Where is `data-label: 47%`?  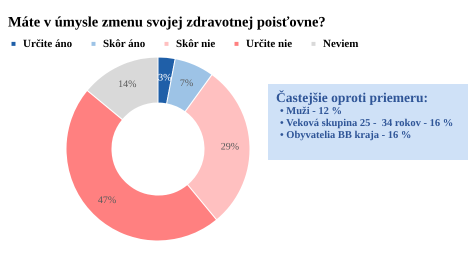
data-label: 47% is located at coordinates (107, 200).